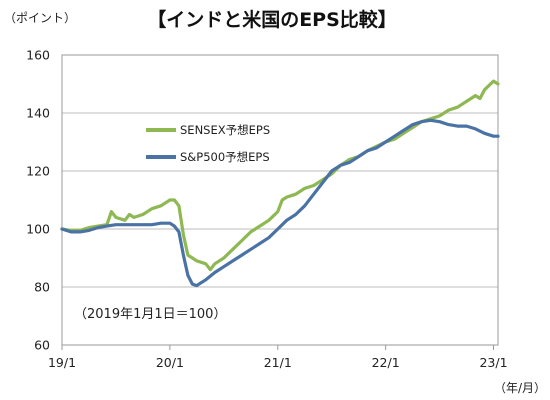 This screenshot has height=400, width=550. I want to click on y-tick-label: 140, so click(38, 113).